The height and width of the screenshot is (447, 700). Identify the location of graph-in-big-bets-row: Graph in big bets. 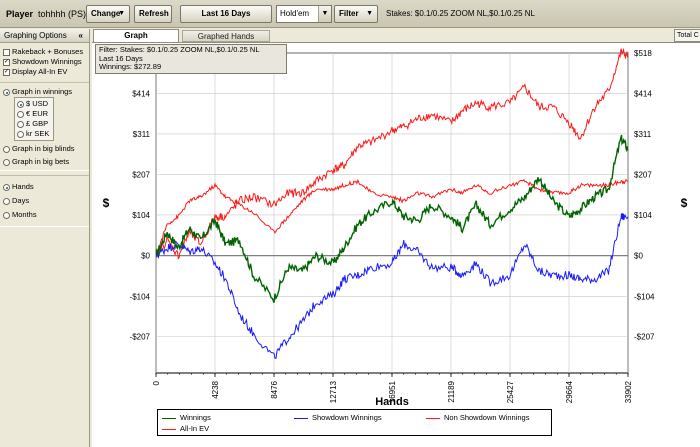
(44, 162).